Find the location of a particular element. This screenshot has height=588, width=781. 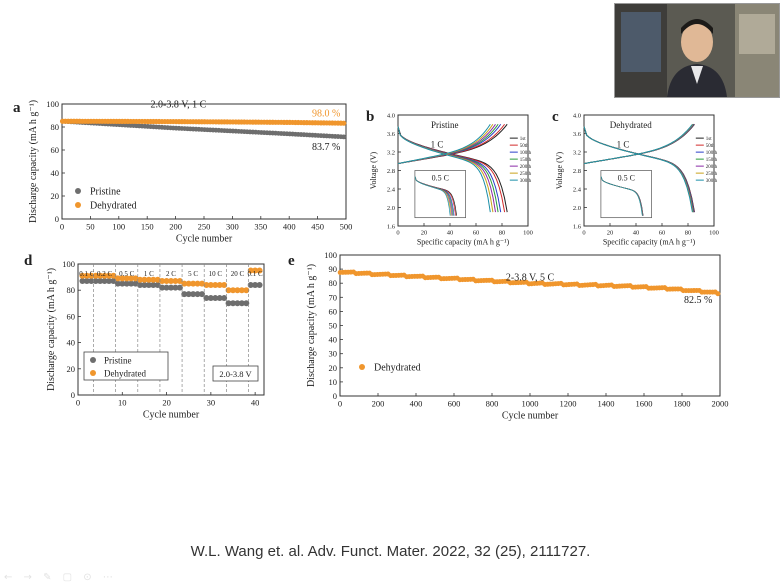

panel-title: Pristine is located at coordinates (445, 125).